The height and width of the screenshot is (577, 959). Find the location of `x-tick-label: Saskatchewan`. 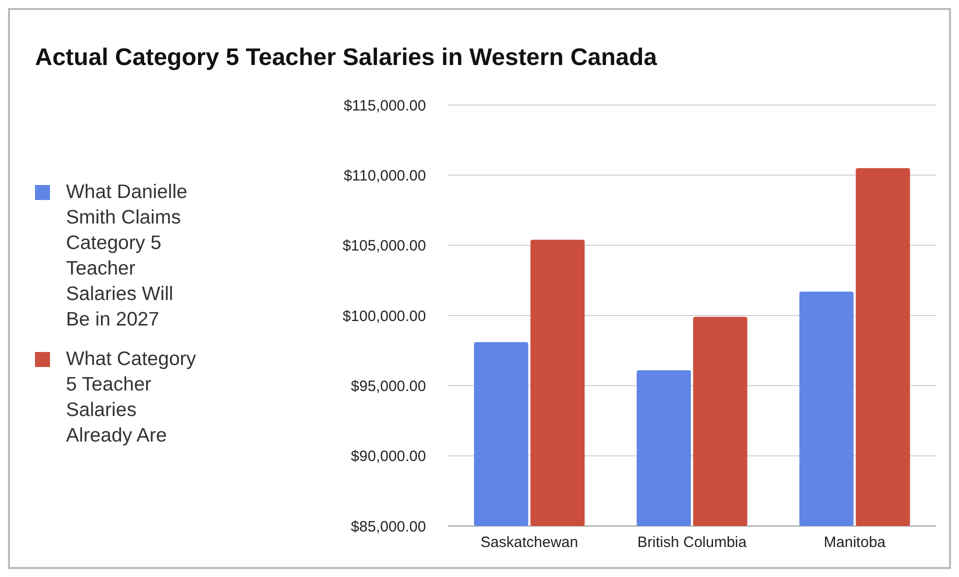

x-tick-label: Saskatchewan is located at coordinates (529, 542).